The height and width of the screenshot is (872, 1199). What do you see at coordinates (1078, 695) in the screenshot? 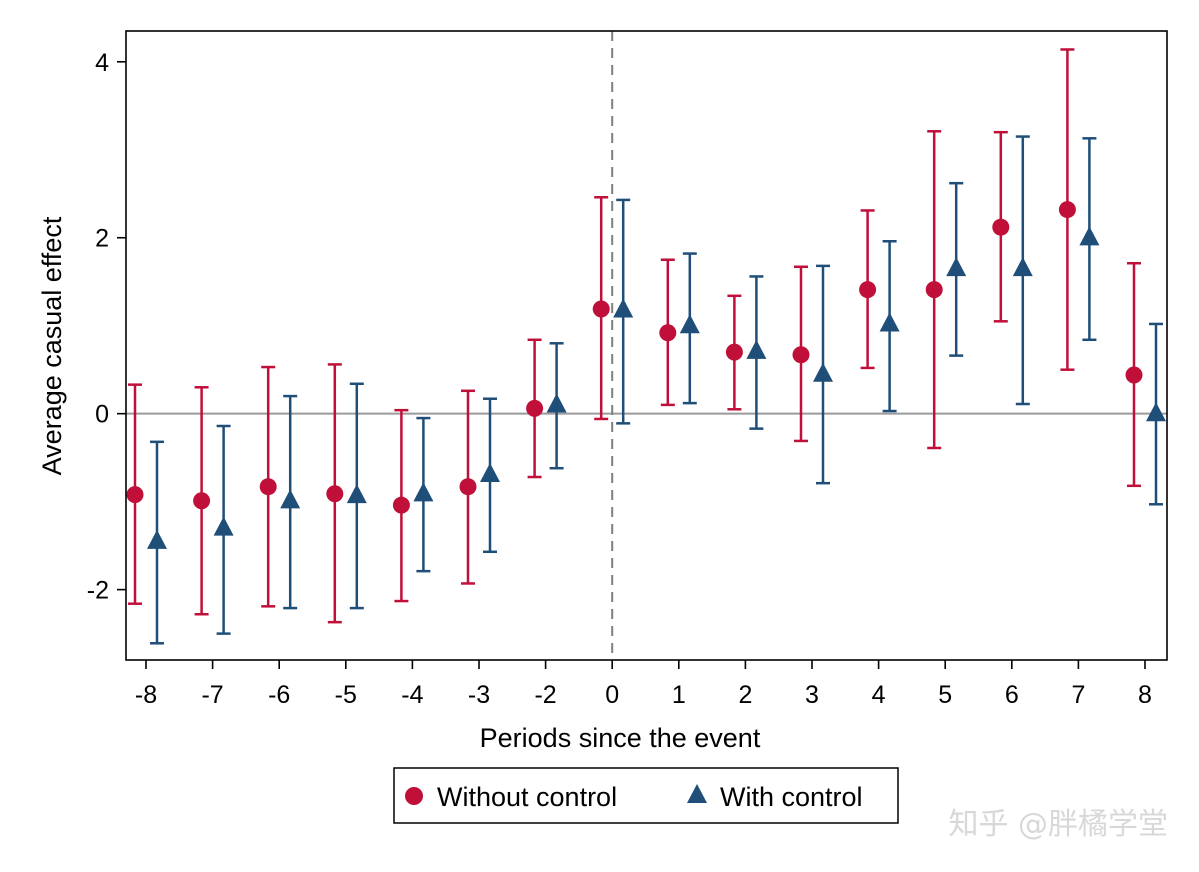
I see `x-tick-label: 7` at bounding box center [1078, 695].